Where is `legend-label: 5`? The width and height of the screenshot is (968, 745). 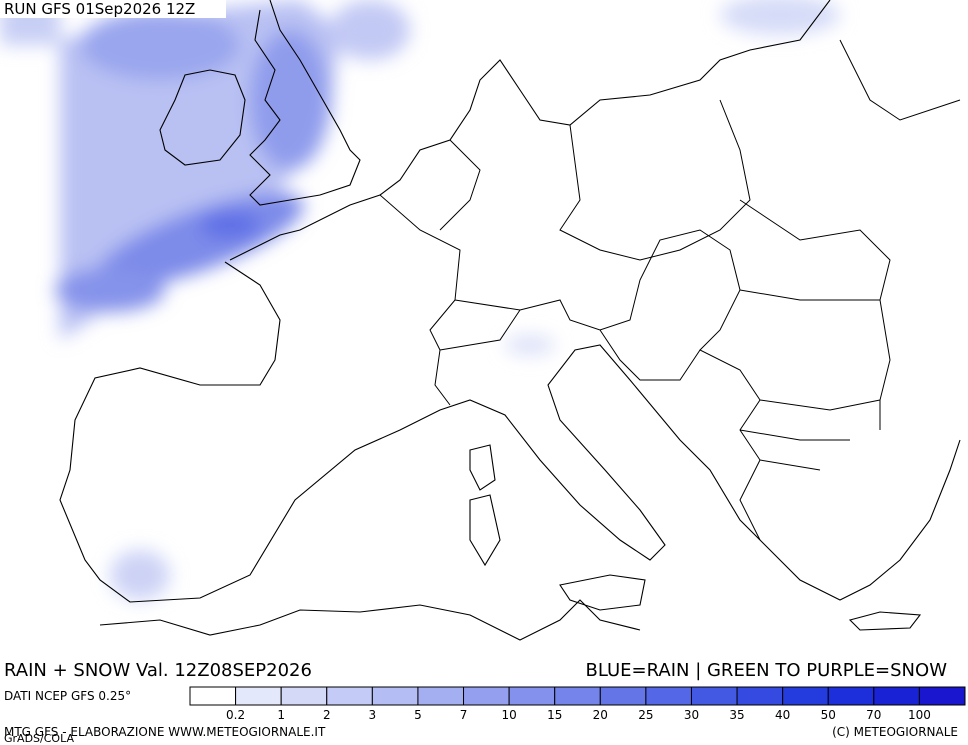
legend-label: 5 is located at coordinates (418, 715).